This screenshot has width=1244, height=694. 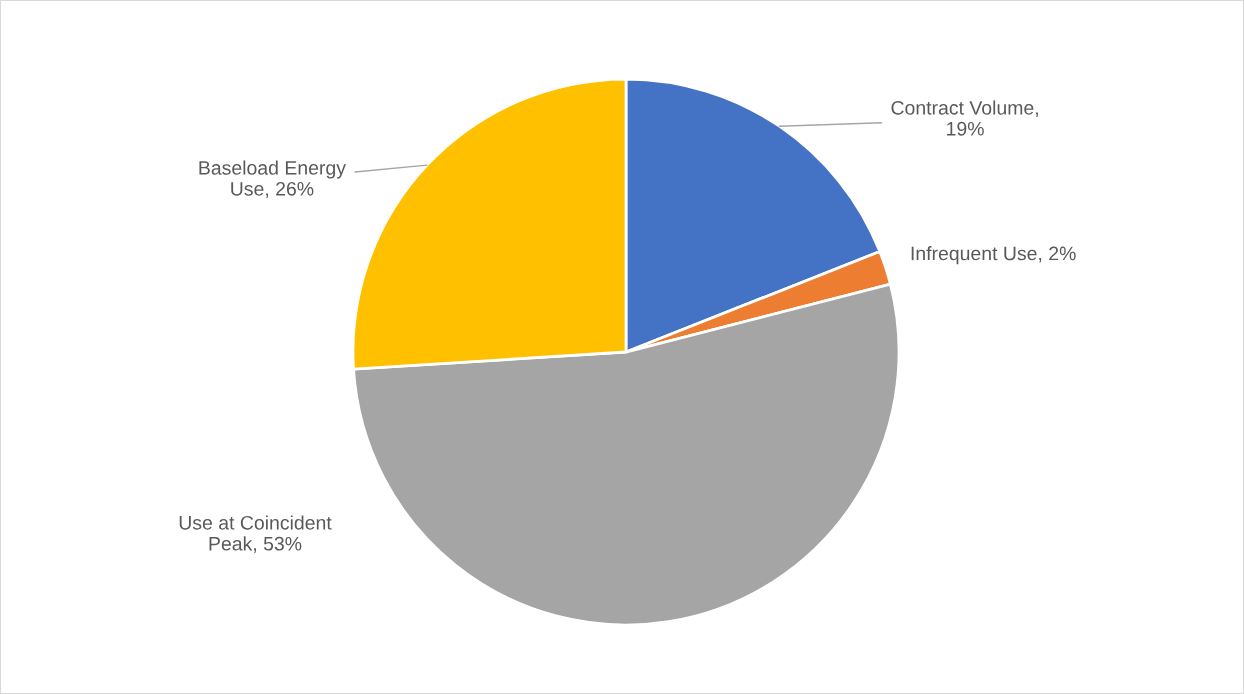 What do you see at coordinates (255, 534) in the screenshot?
I see `slice-label: Use at Coincident Peak, 53%` at bounding box center [255, 534].